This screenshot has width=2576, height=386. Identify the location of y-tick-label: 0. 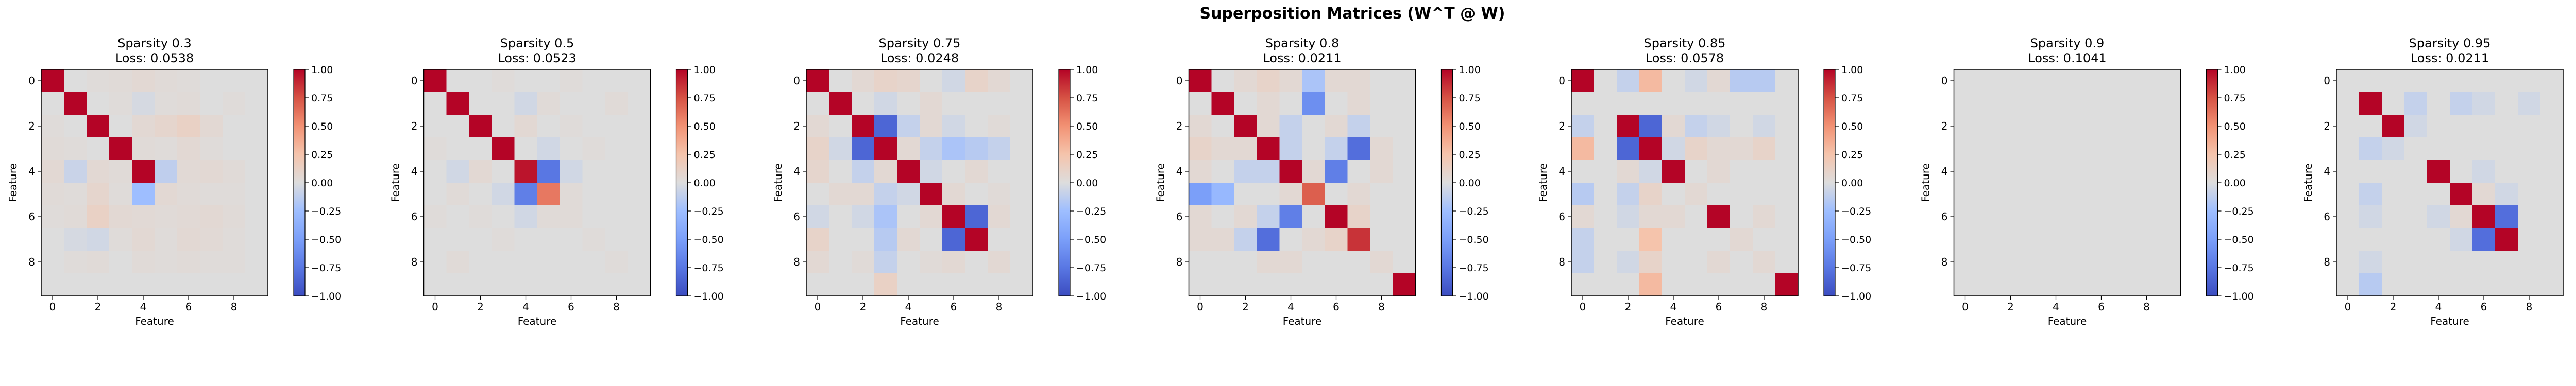
(1179, 81).